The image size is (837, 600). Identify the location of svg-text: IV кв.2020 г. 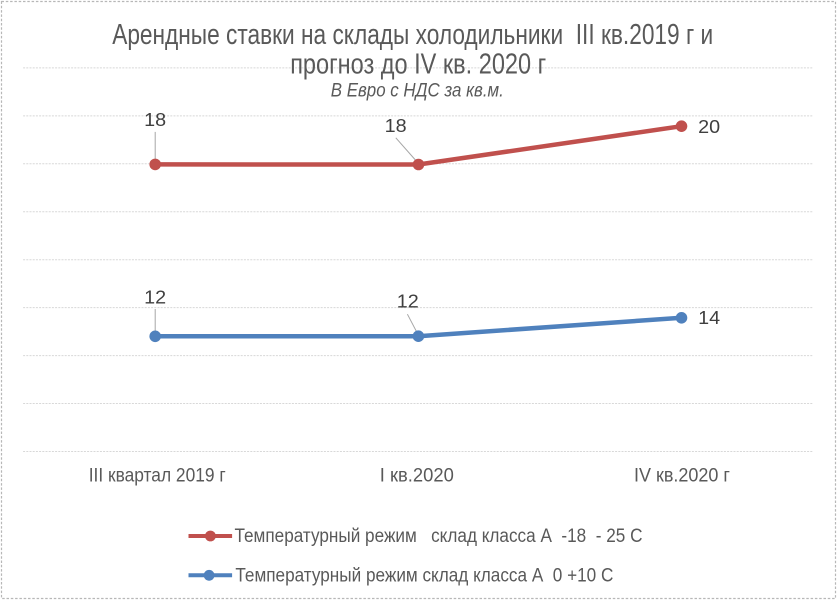
(682, 476).